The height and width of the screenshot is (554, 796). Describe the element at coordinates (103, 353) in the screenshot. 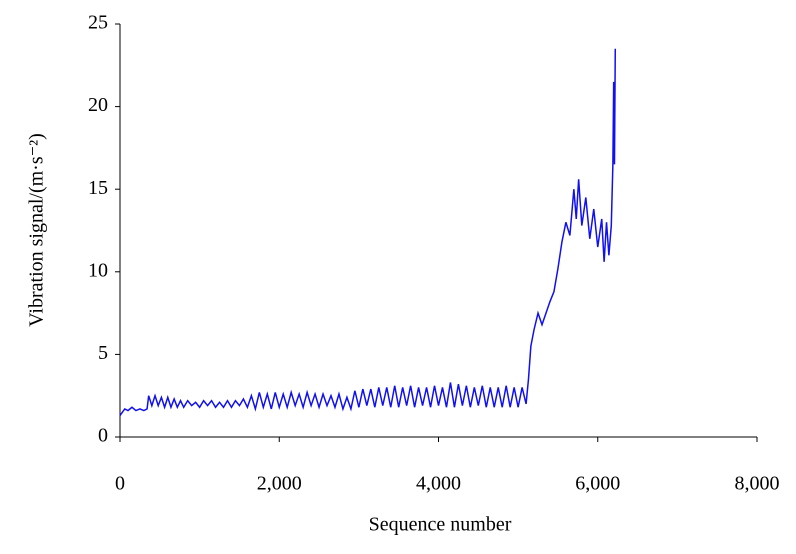

I see `y-tick-label: 5` at that location.